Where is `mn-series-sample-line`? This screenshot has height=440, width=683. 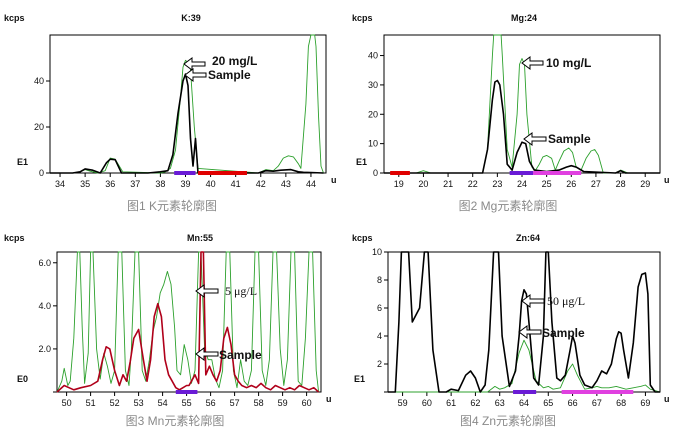 mn-series-sample-line is located at coordinates (188, 322).